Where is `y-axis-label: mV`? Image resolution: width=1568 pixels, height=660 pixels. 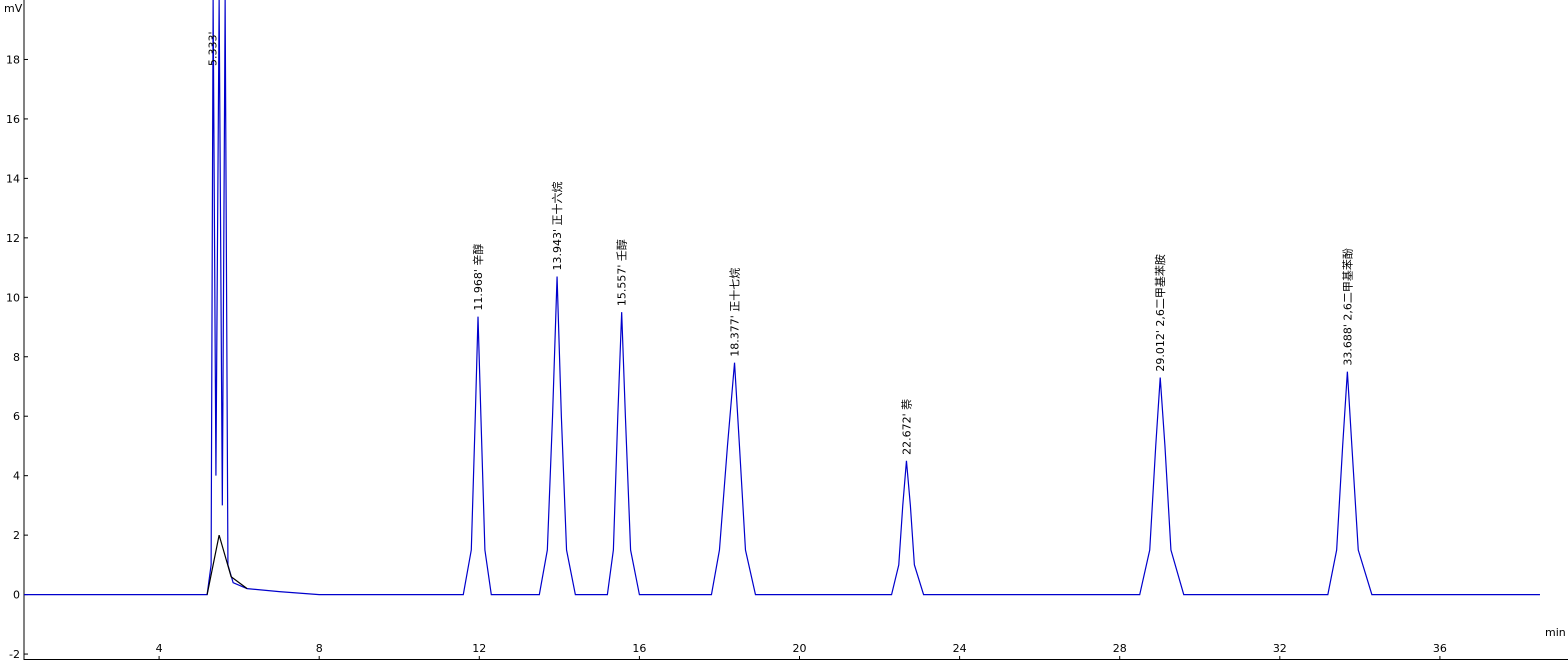
y-axis-label: mV is located at coordinates (13, 8).